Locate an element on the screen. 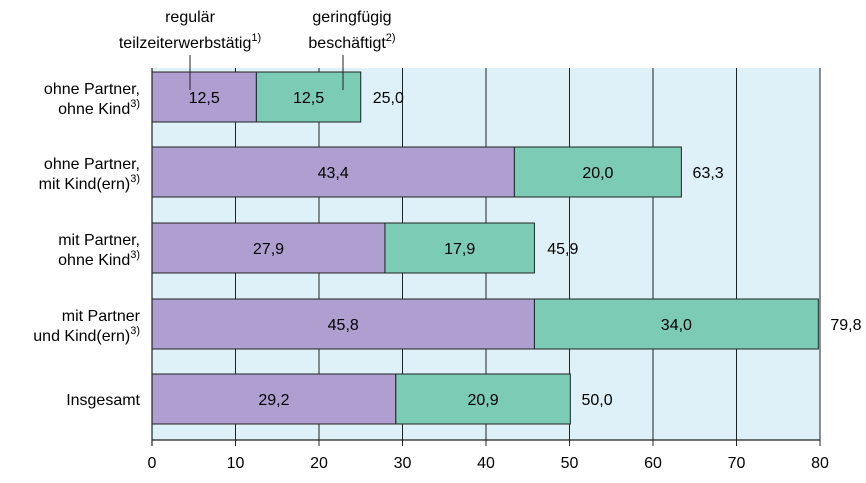  bar-value-label: 43,4 is located at coordinates (333, 173).